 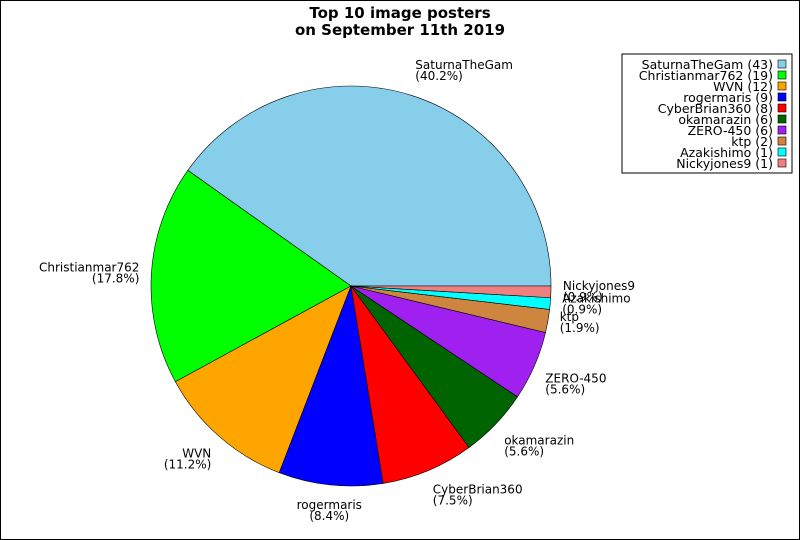 What do you see at coordinates (782, 97) in the screenshot?
I see `legend-swatch-rogermaris` at bounding box center [782, 97].